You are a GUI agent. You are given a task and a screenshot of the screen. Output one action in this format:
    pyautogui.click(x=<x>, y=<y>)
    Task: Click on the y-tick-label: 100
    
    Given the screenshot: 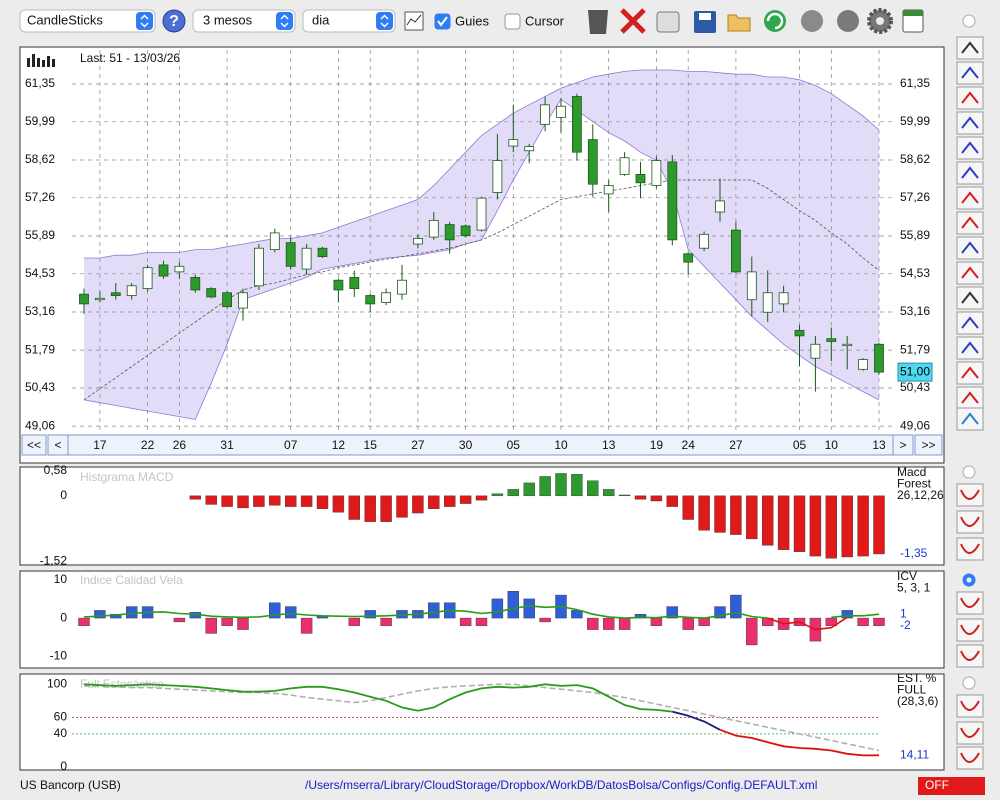 What is the action you would take?
    pyautogui.click(x=57, y=683)
    